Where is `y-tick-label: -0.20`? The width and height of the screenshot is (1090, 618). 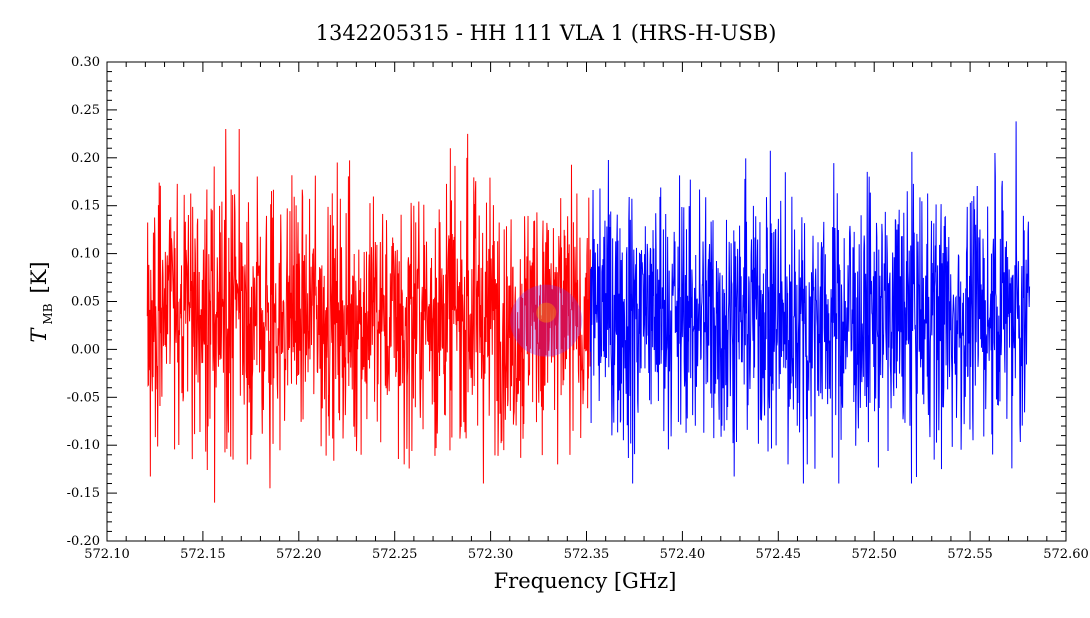 y-tick-label: -0.20 is located at coordinates (83, 541).